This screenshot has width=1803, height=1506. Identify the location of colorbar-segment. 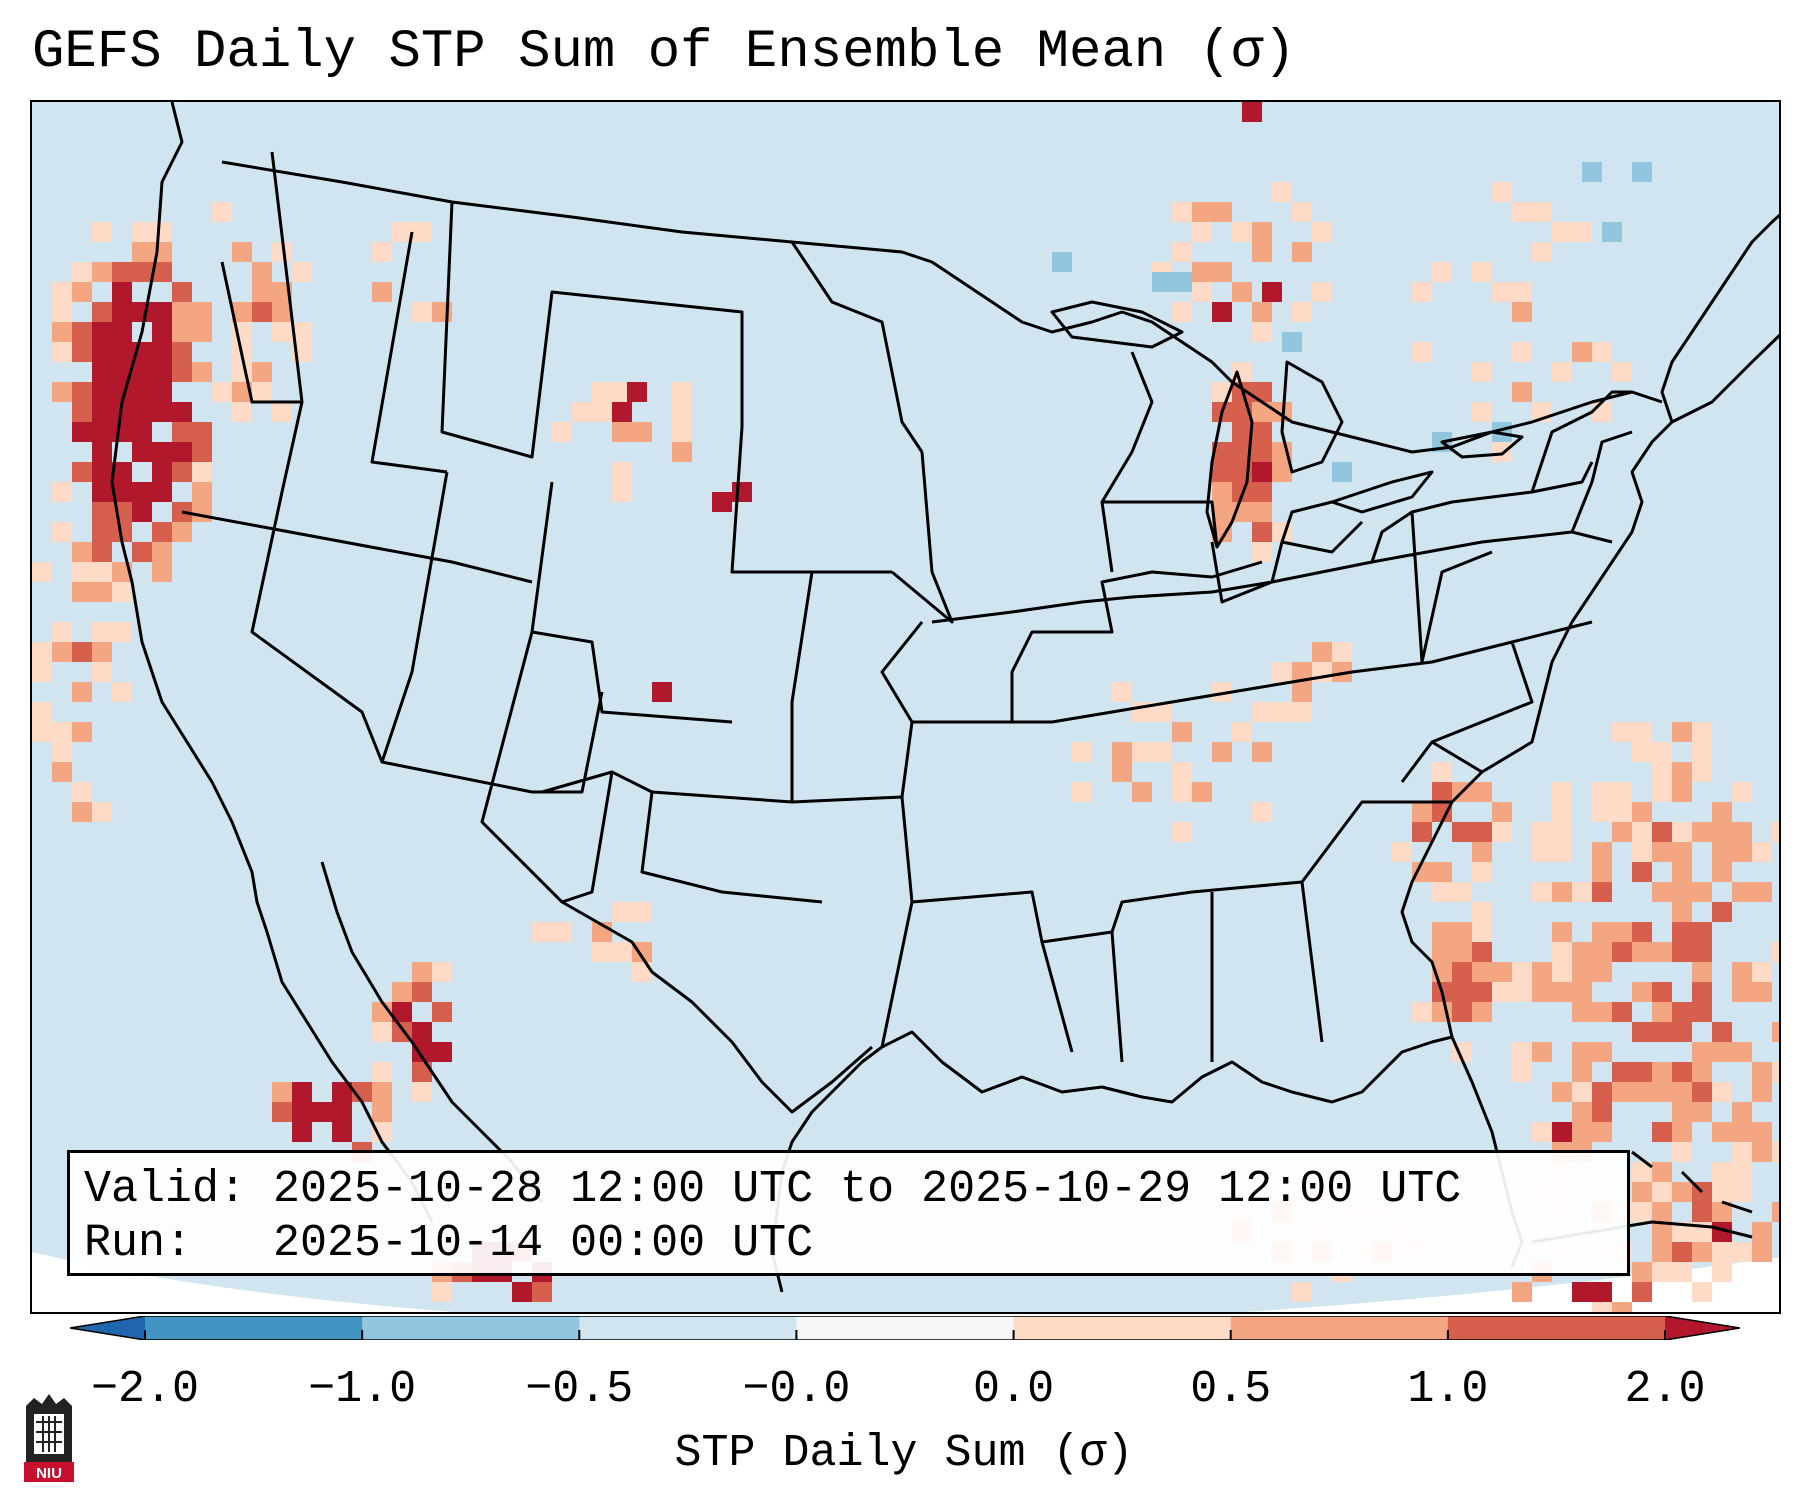
(254, 1328).